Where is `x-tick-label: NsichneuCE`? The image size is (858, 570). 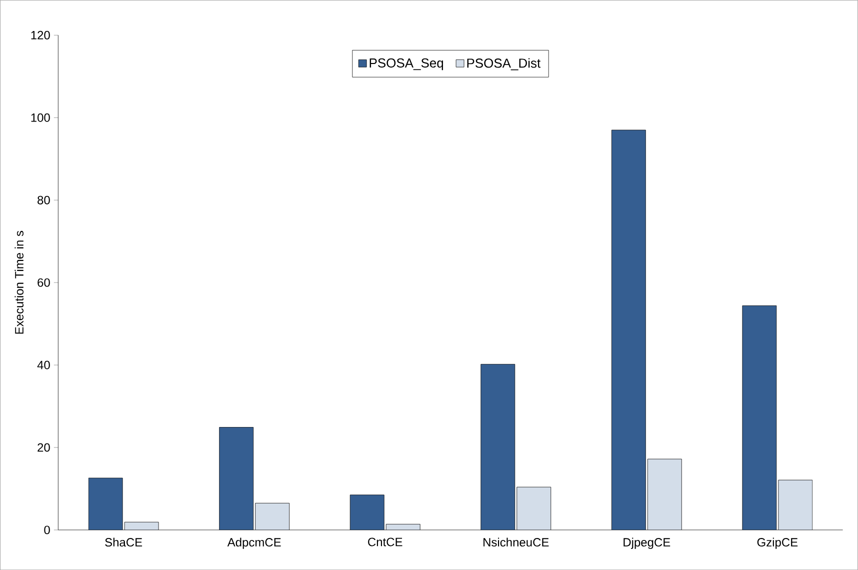
x-tick-label: NsichneuCE is located at coordinates (516, 542).